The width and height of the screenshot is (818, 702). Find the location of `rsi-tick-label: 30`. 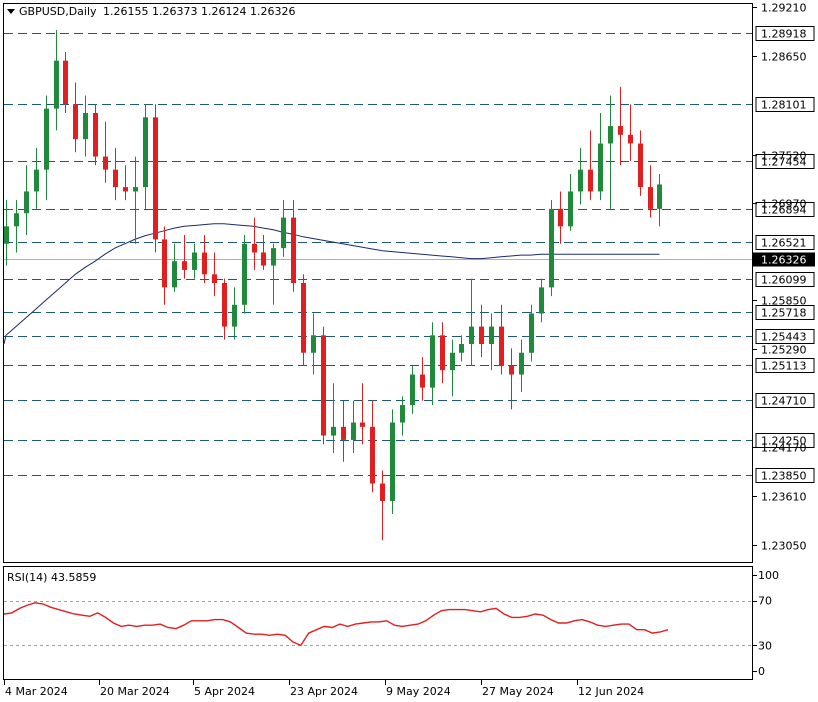

rsi-tick-label: 30 is located at coordinates (765, 645).